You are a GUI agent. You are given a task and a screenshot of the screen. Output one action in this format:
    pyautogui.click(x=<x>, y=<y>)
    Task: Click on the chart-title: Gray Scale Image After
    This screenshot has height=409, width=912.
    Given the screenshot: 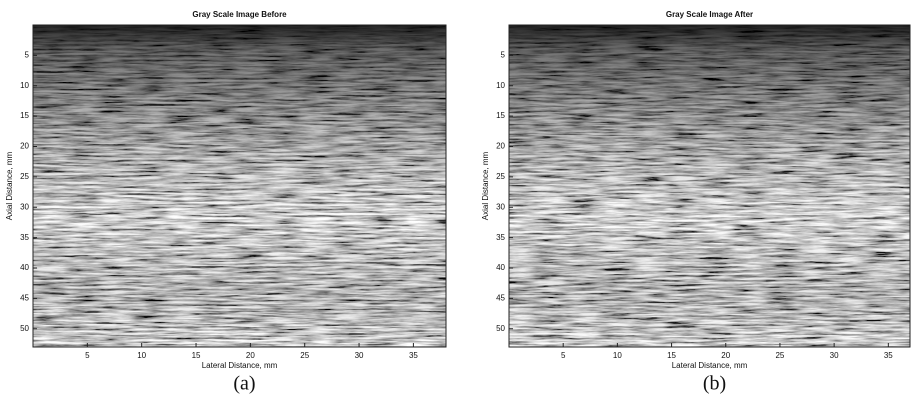 What is the action you would take?
    pyautogui.click(x=709, y=14)
    